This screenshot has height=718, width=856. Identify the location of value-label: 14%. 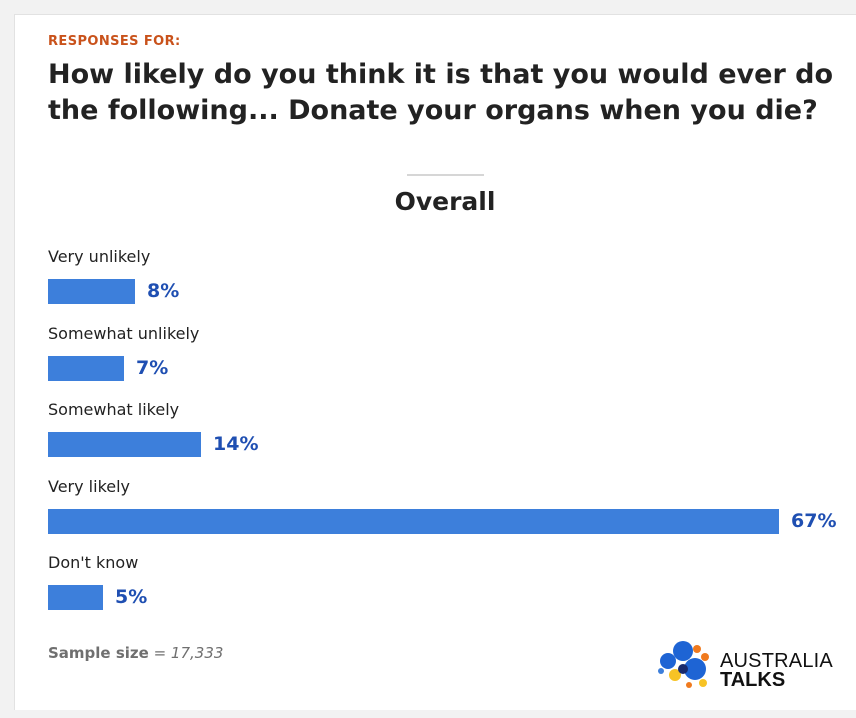
(236, 444).